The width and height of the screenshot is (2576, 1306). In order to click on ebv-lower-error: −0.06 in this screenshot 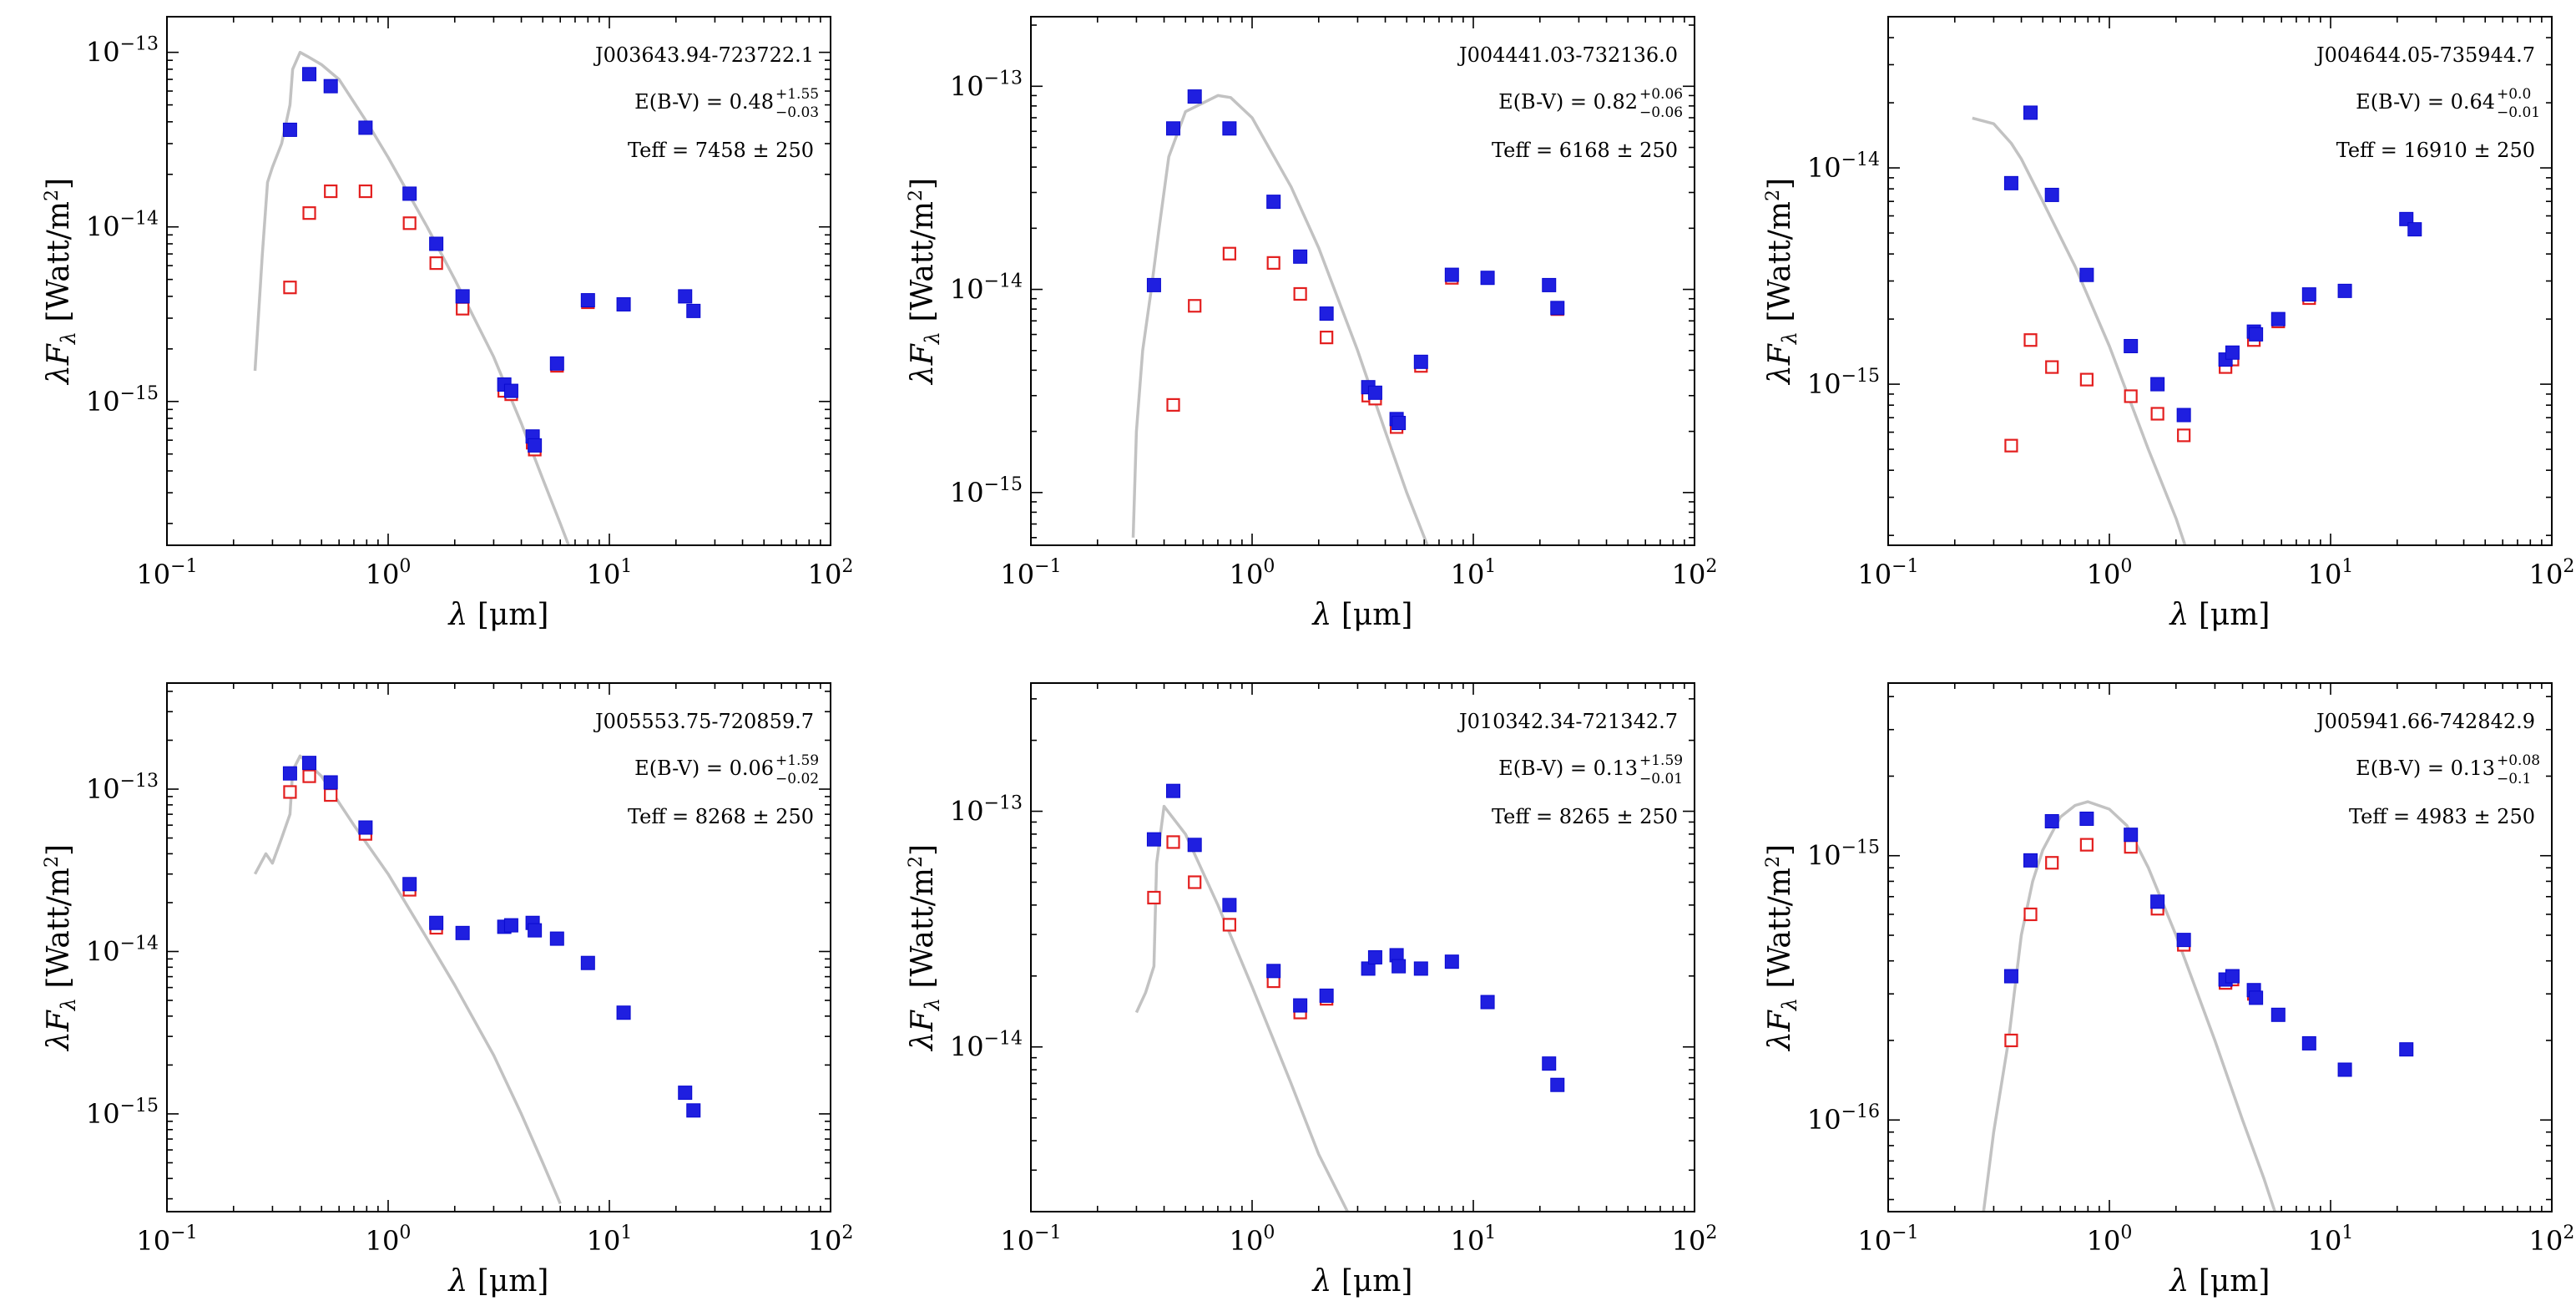, I will do `click(1661, 112)`.